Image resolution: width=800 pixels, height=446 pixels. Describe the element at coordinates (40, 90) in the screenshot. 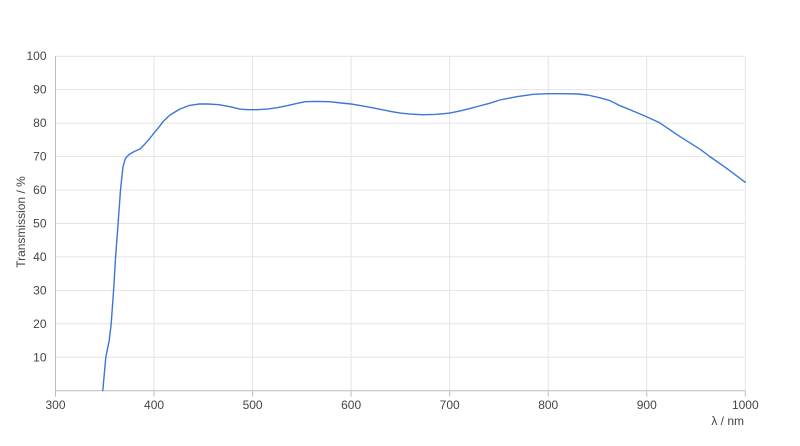

I see `y-tick-label: 90` at that location.